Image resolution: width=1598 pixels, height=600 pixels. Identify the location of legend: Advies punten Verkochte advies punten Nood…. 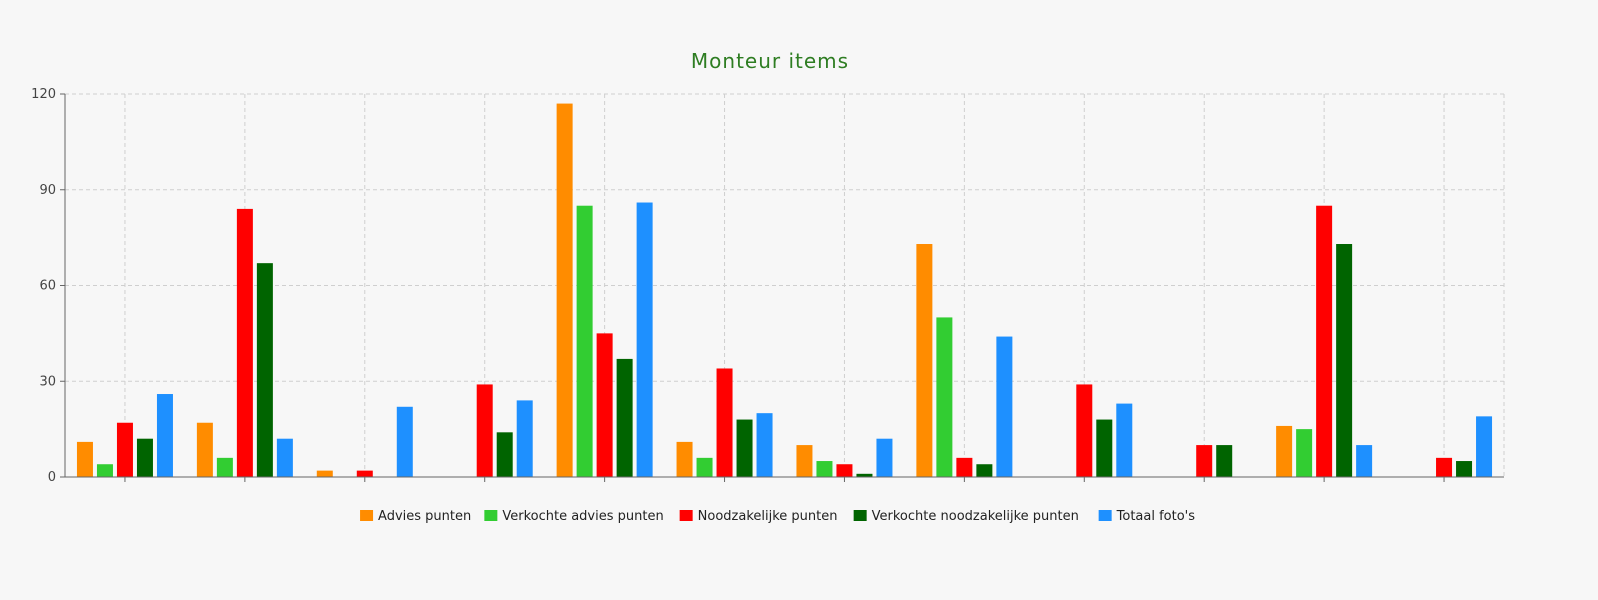
(777, 516).